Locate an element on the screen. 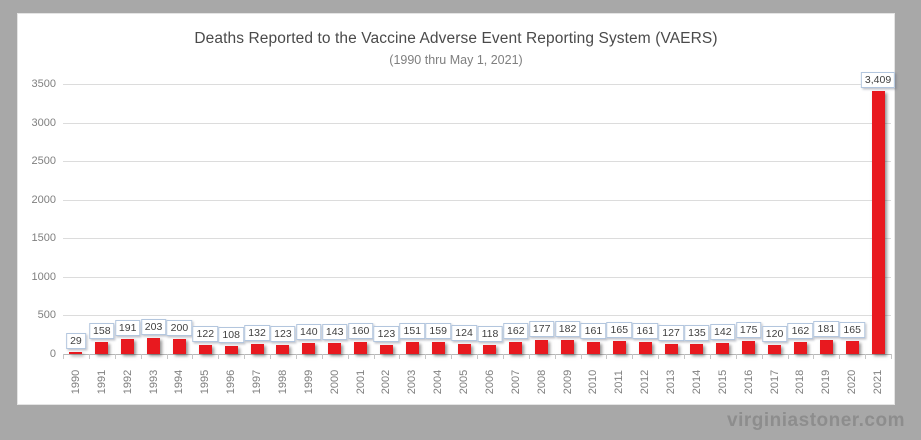 The image size is (921, 440). bar-value-label: 191 is located at coordinates (127, 328).